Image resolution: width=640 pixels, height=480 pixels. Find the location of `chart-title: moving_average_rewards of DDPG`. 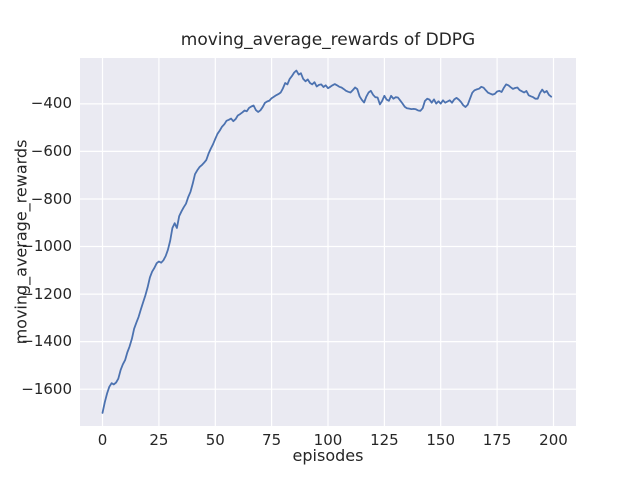

chart-title: moving_average_rewards of DDPG is located at coordinates (328, 40).